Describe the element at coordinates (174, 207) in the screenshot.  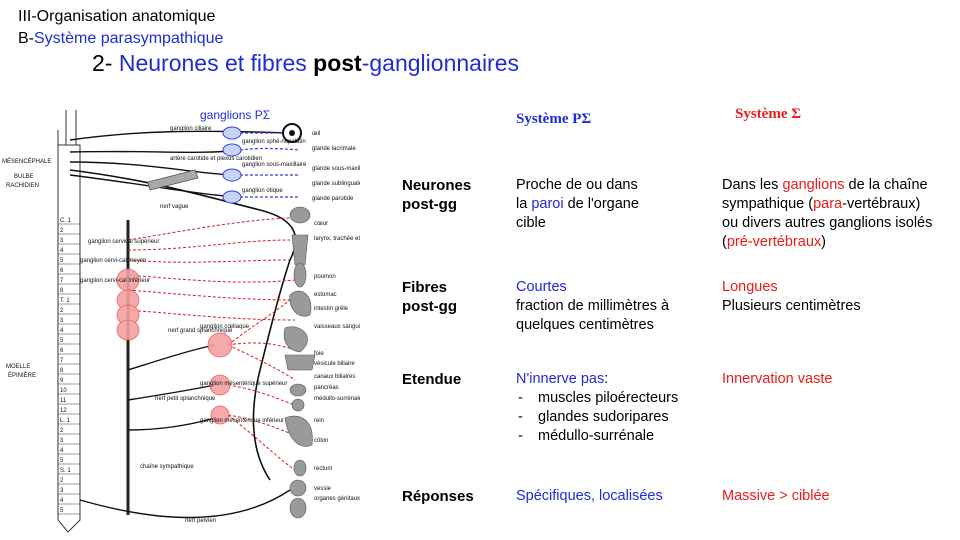
I see `nerve-label: nerf vague` at that location.